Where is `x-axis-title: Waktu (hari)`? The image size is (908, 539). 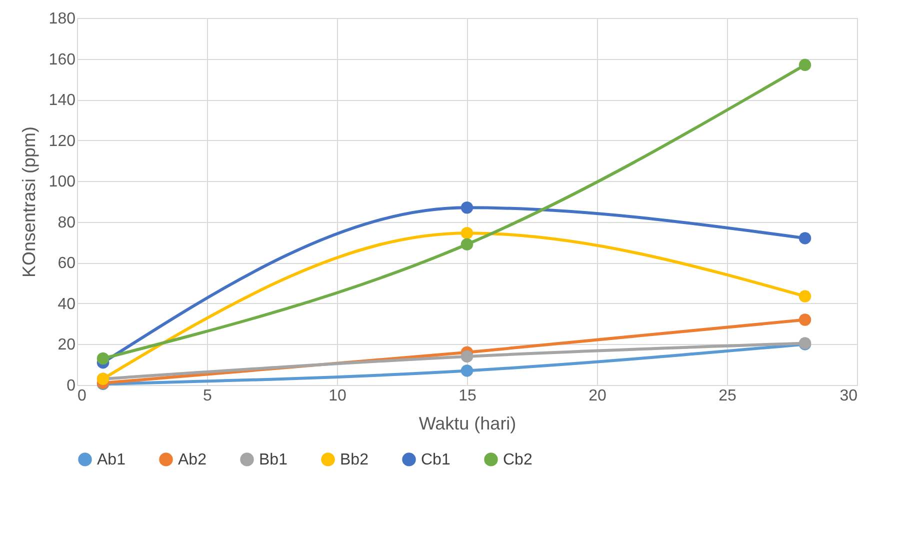
x-axis-title: Waktu (hari) is located at coordinates (467, 424).